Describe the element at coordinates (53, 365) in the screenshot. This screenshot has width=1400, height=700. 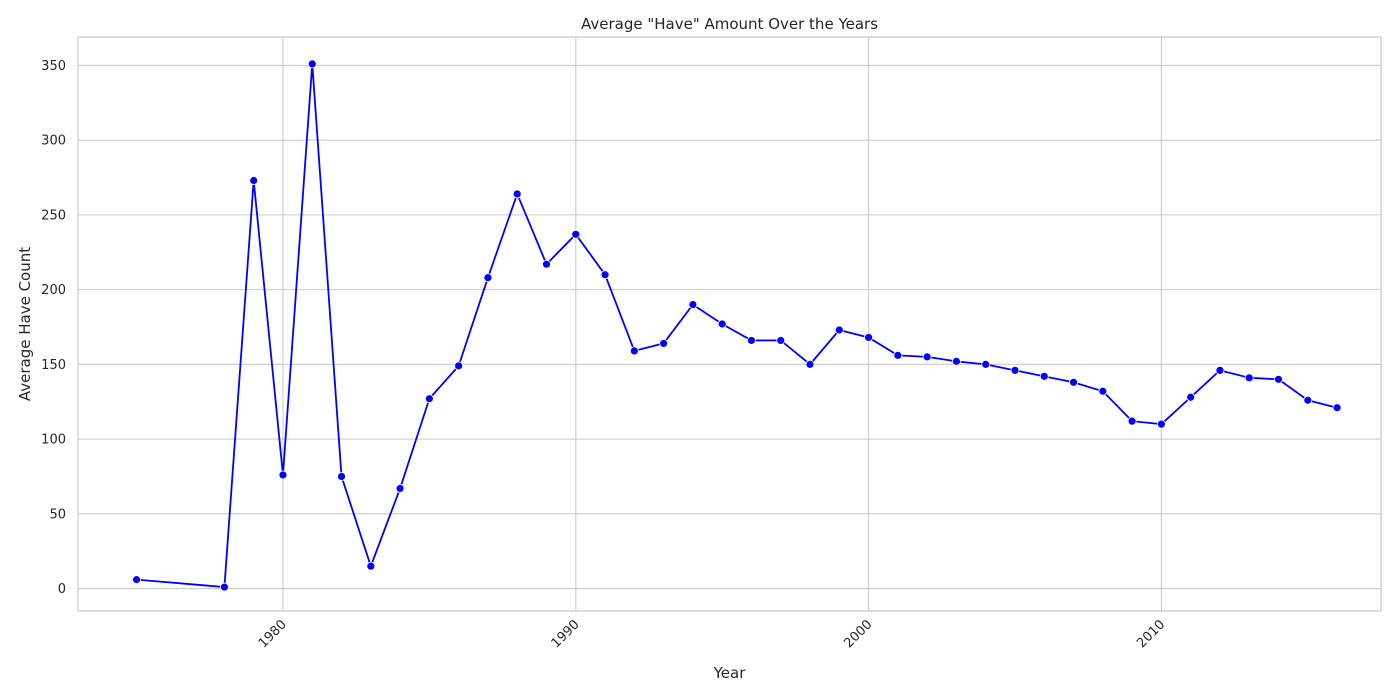
I see `y-tick-label: 150` at that location.